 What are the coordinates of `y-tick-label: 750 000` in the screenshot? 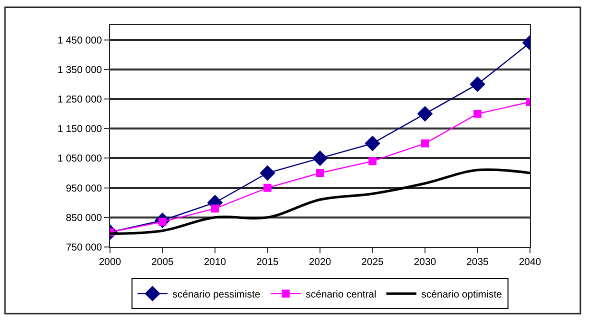 It's located at (84, 248).